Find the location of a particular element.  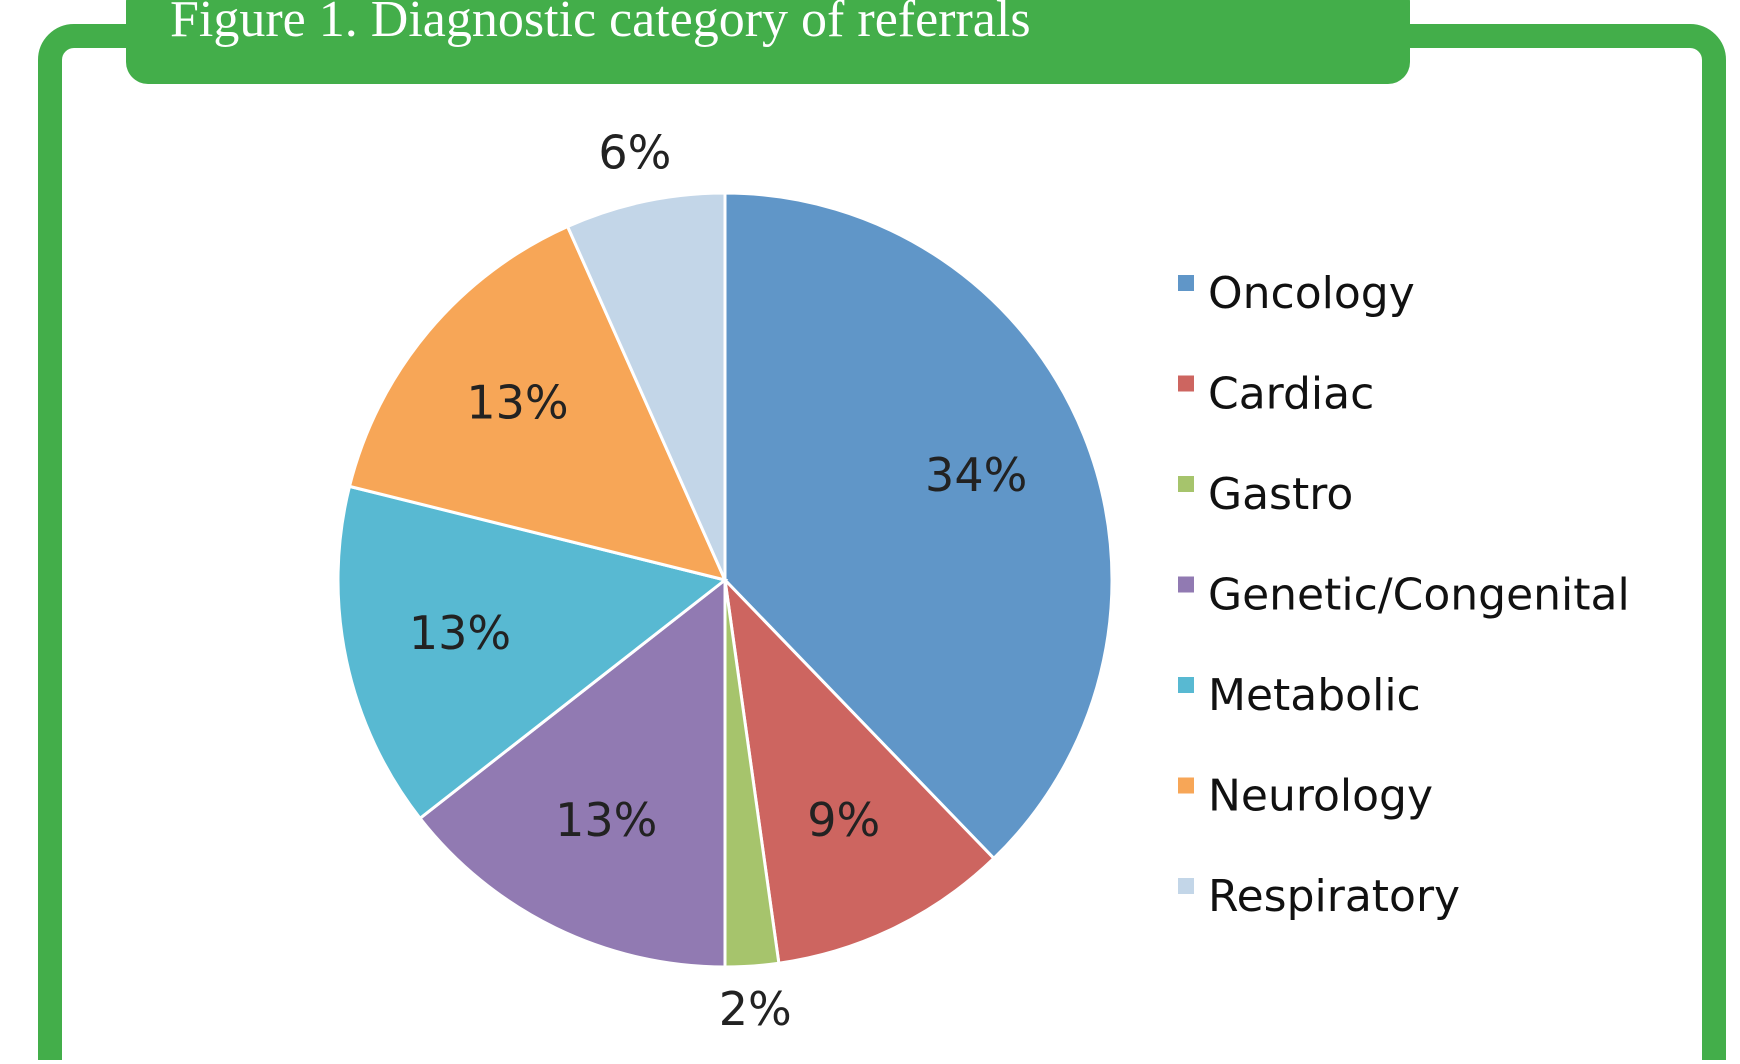

data-label: 34% is located at coordinates (976, 475).